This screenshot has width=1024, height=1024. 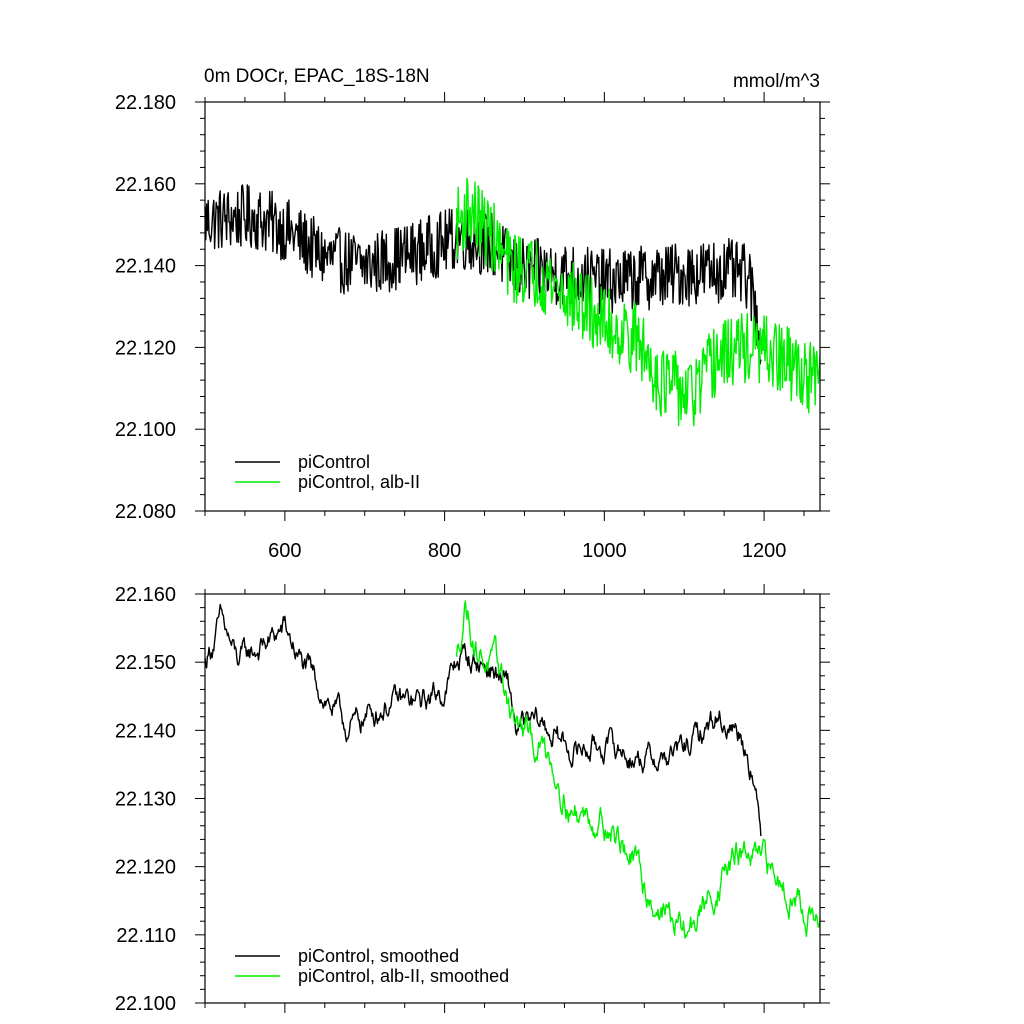 What do you see at coordinates (317, 76) in the screenshot?
I see `chart-title: 0m DOCr, EPAC_18S-18N` at bounding box center [317, 76].